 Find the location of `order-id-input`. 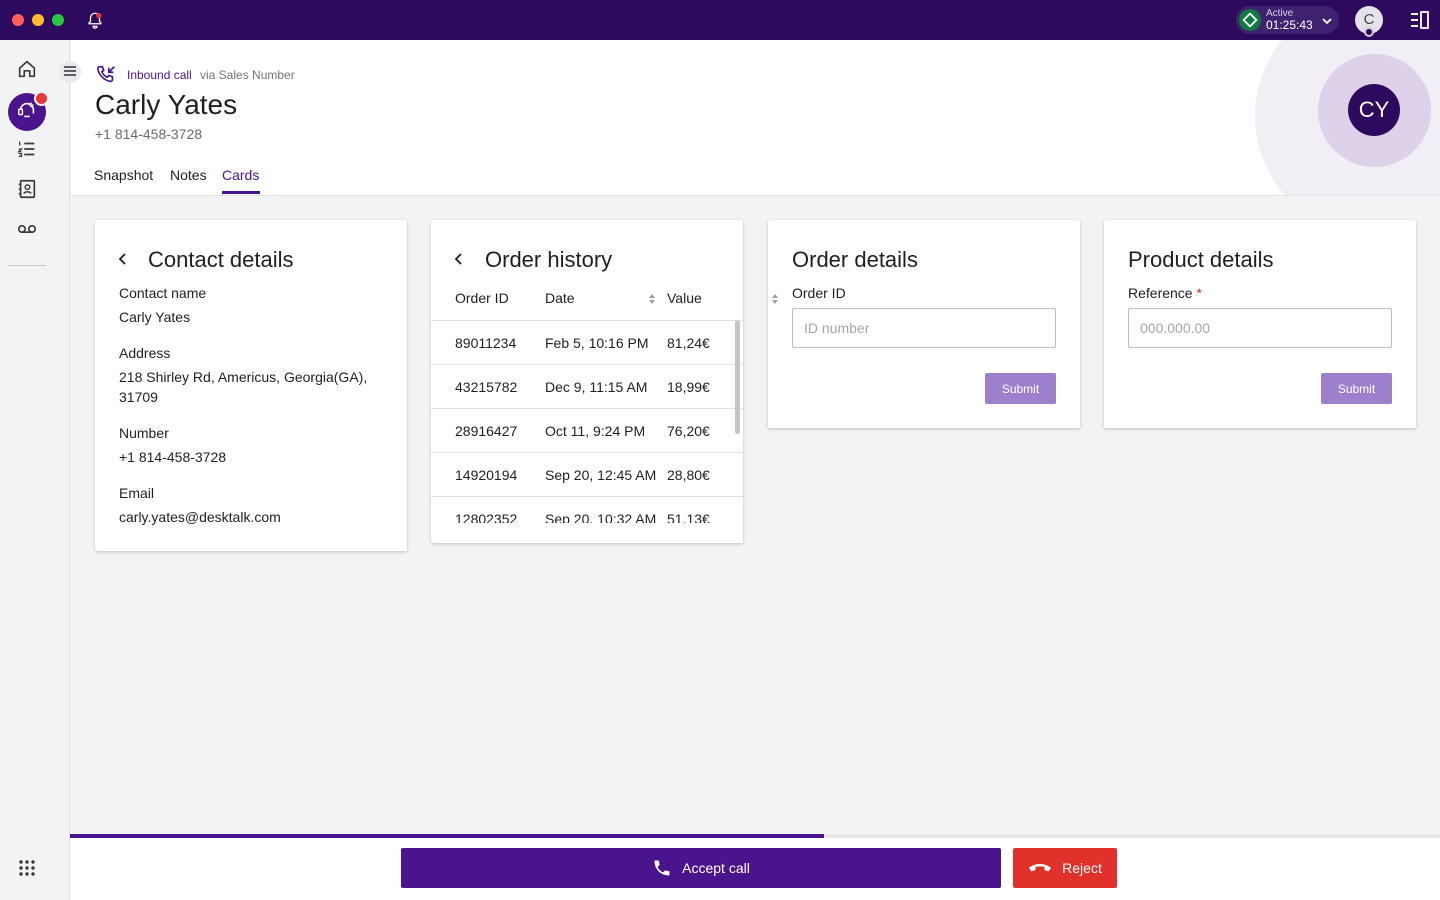

order-id-input is located at coordinates (924, 328).